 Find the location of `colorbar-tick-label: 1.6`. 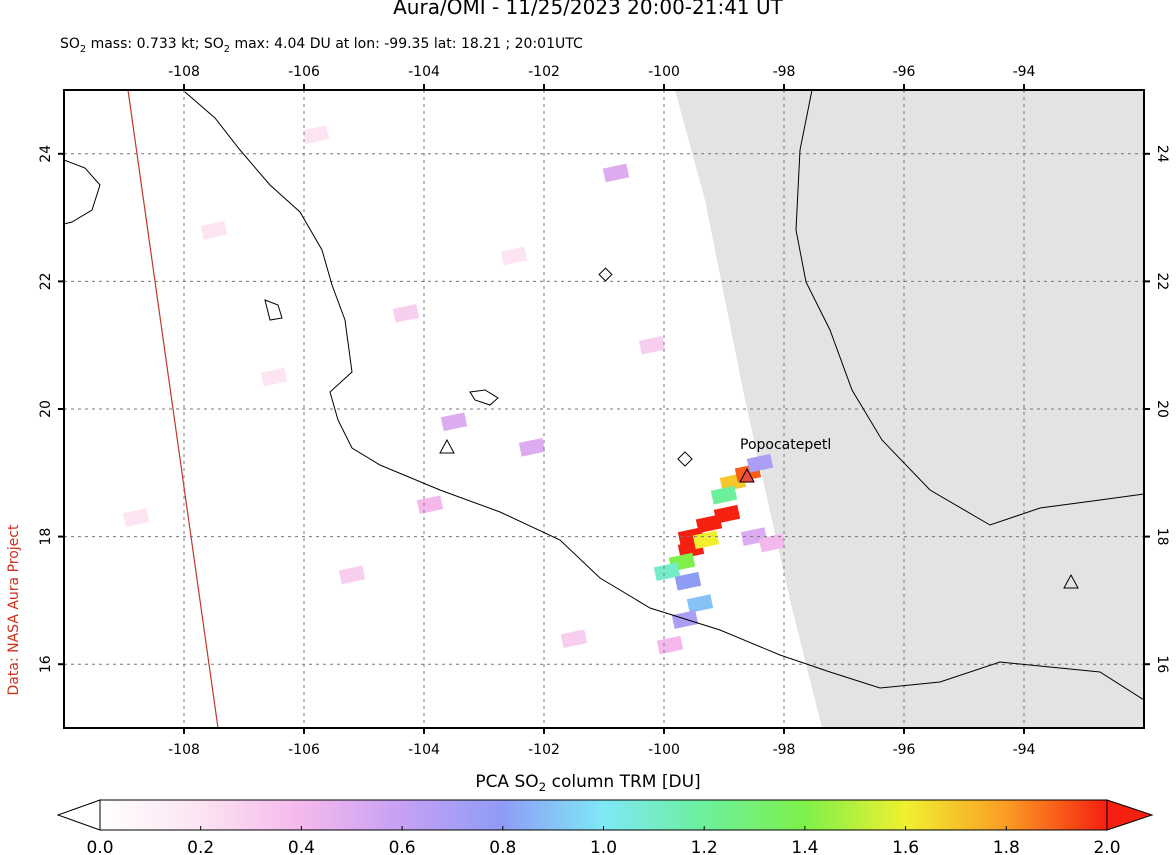

colorbar-tick-label: 1.6 is located at coordinates (905, 846).